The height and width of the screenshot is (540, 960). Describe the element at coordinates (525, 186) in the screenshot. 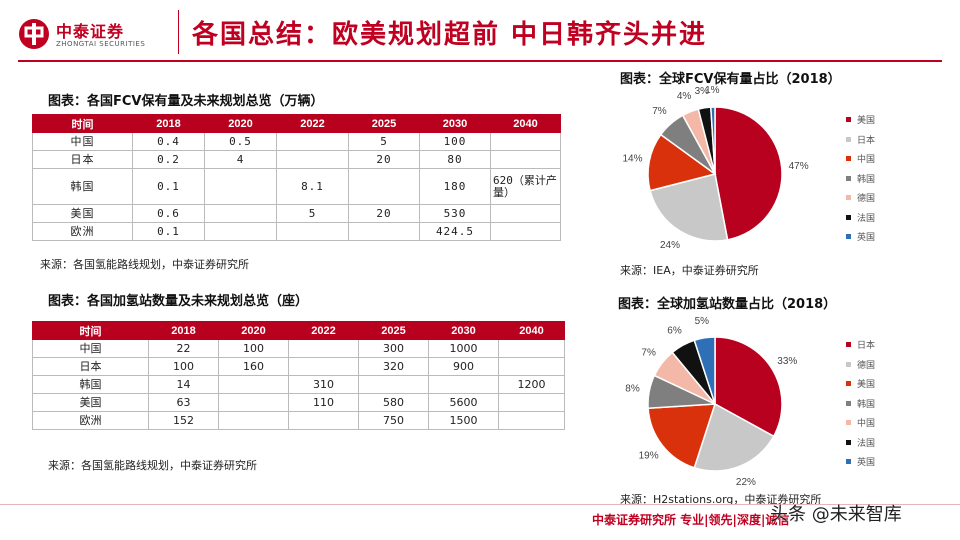

I see `table-cell: 620（累计产量）` at that location.